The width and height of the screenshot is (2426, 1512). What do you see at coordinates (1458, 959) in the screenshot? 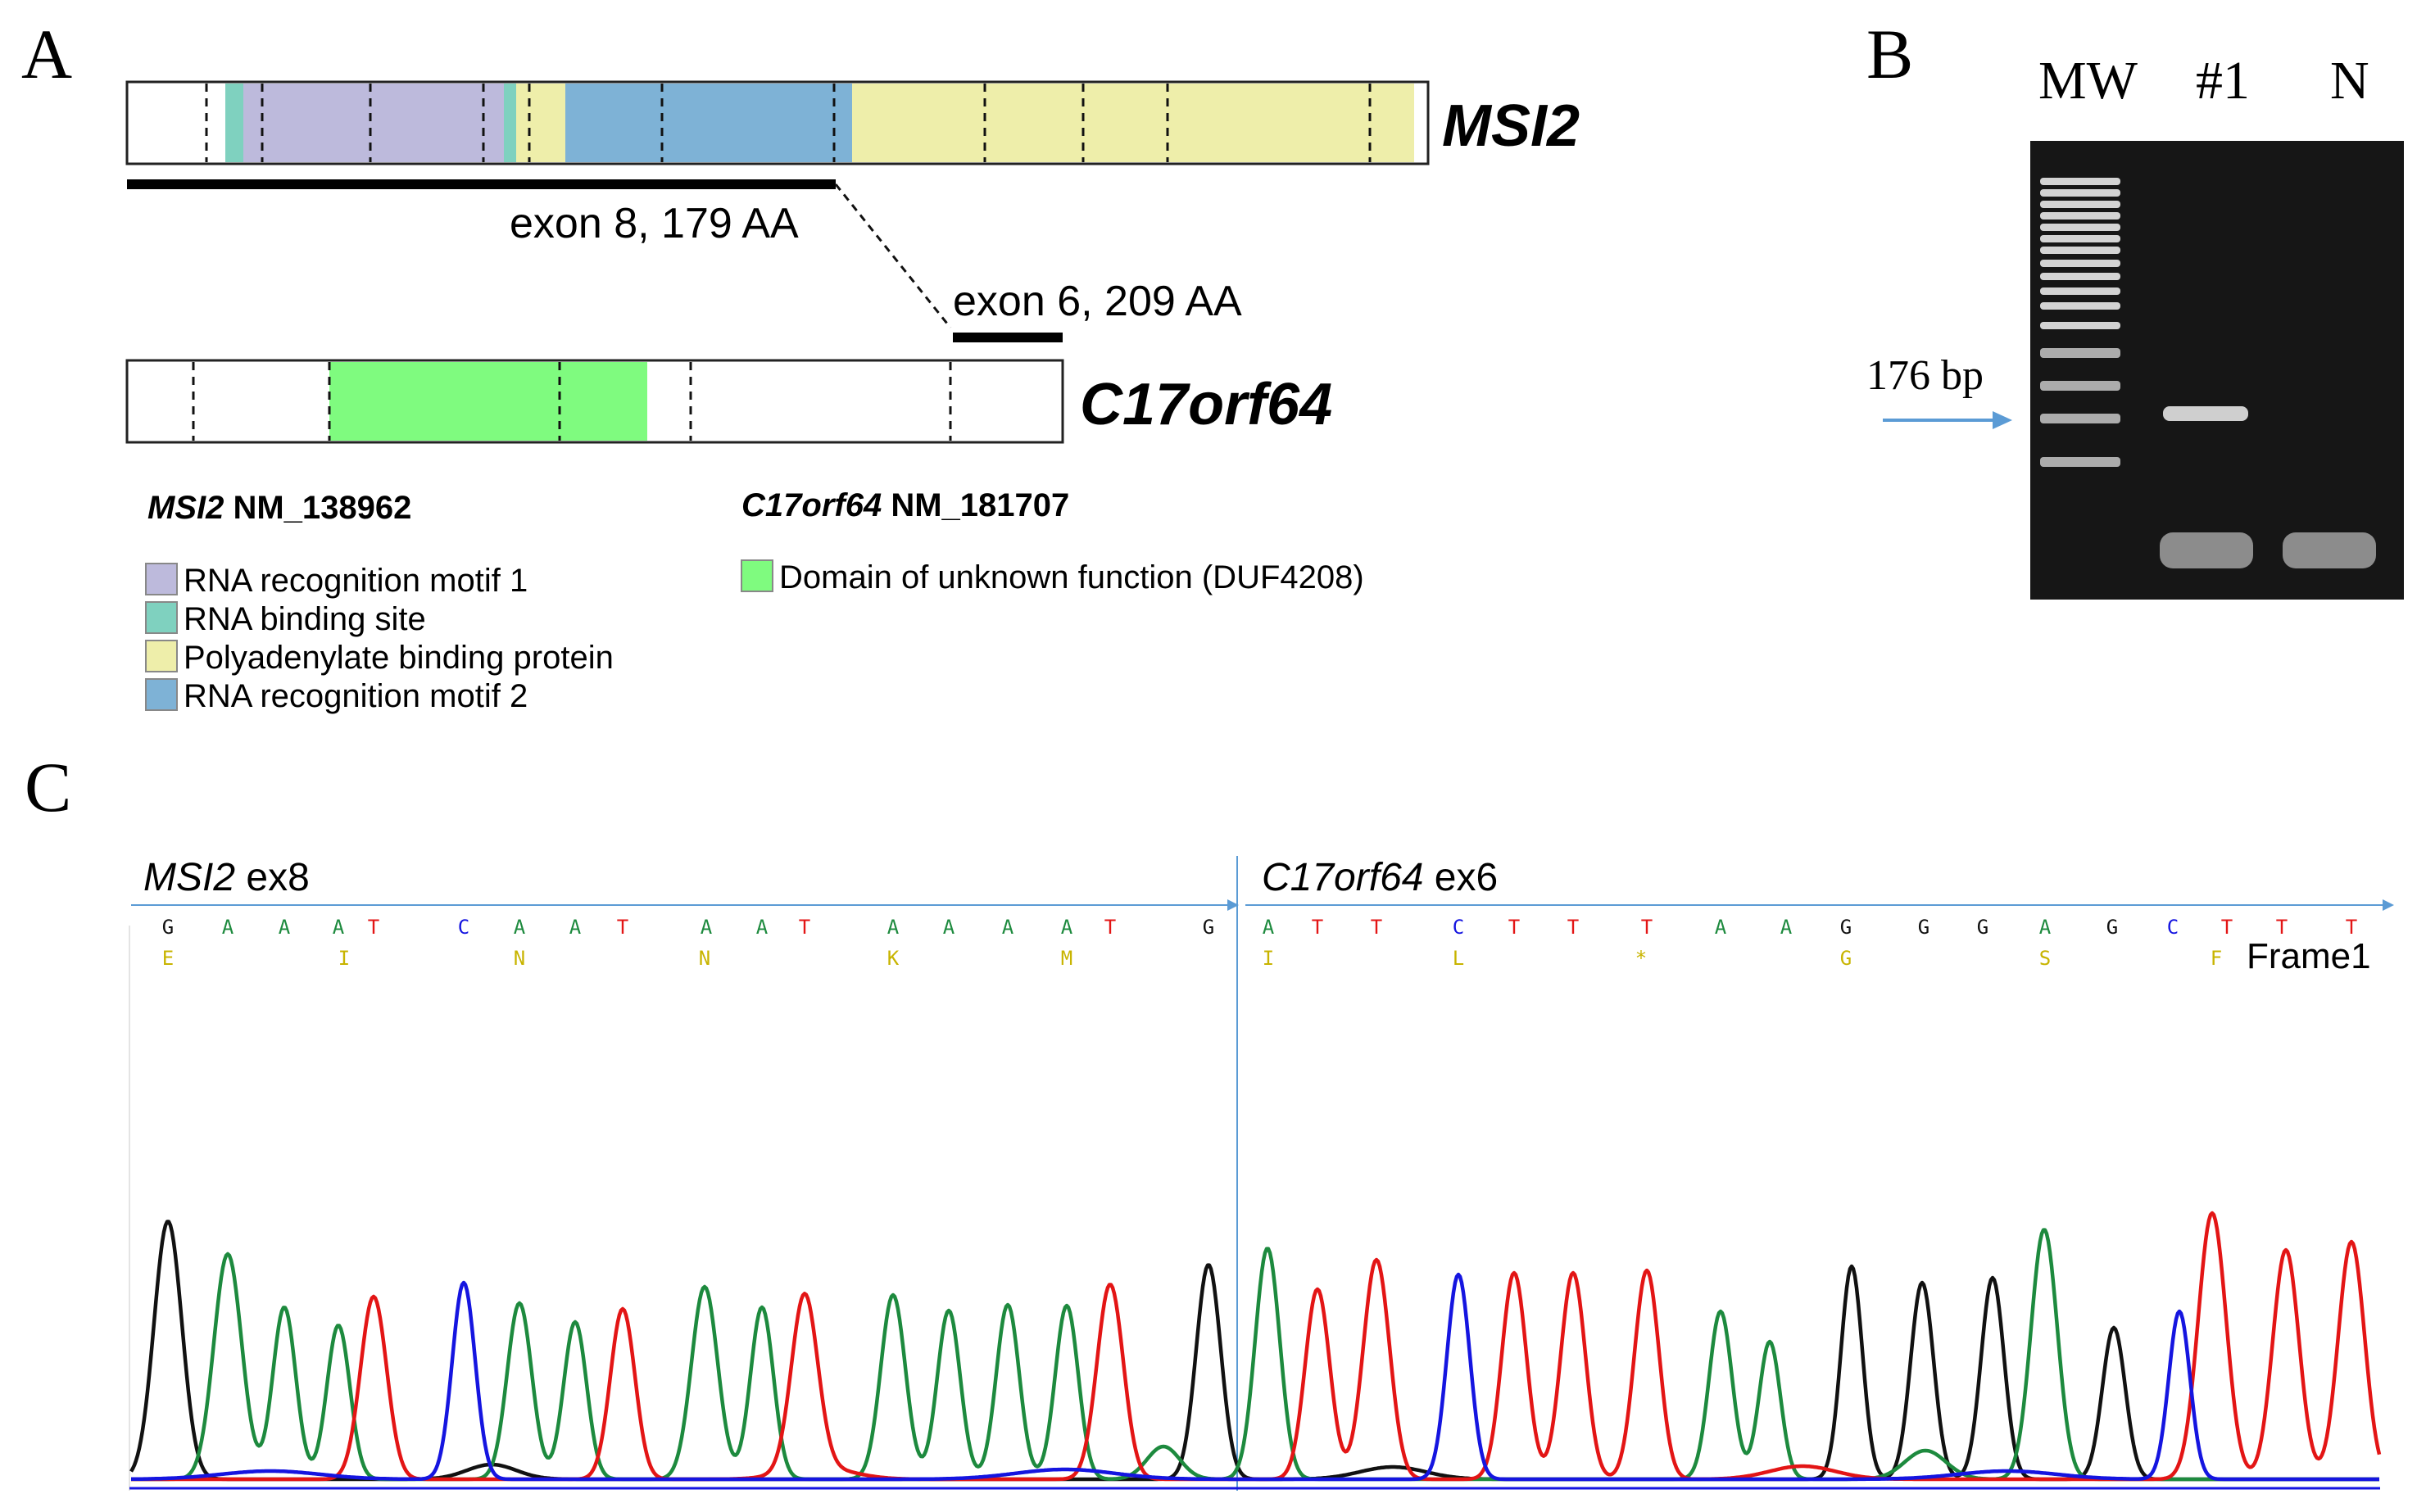
I see `amino-acid-call: L` at bounding box center [1458, 959].